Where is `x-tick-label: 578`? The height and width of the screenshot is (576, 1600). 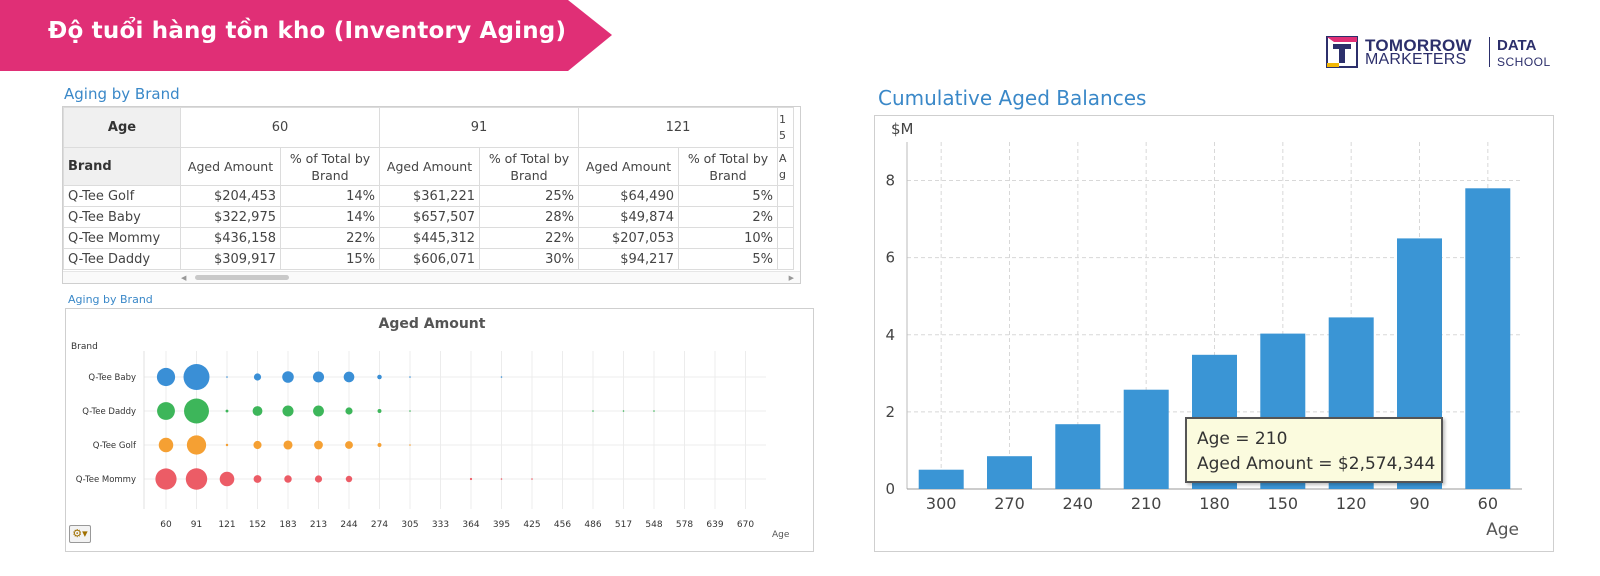 x-tick-label: 578 is located at coordinates (684, 525).